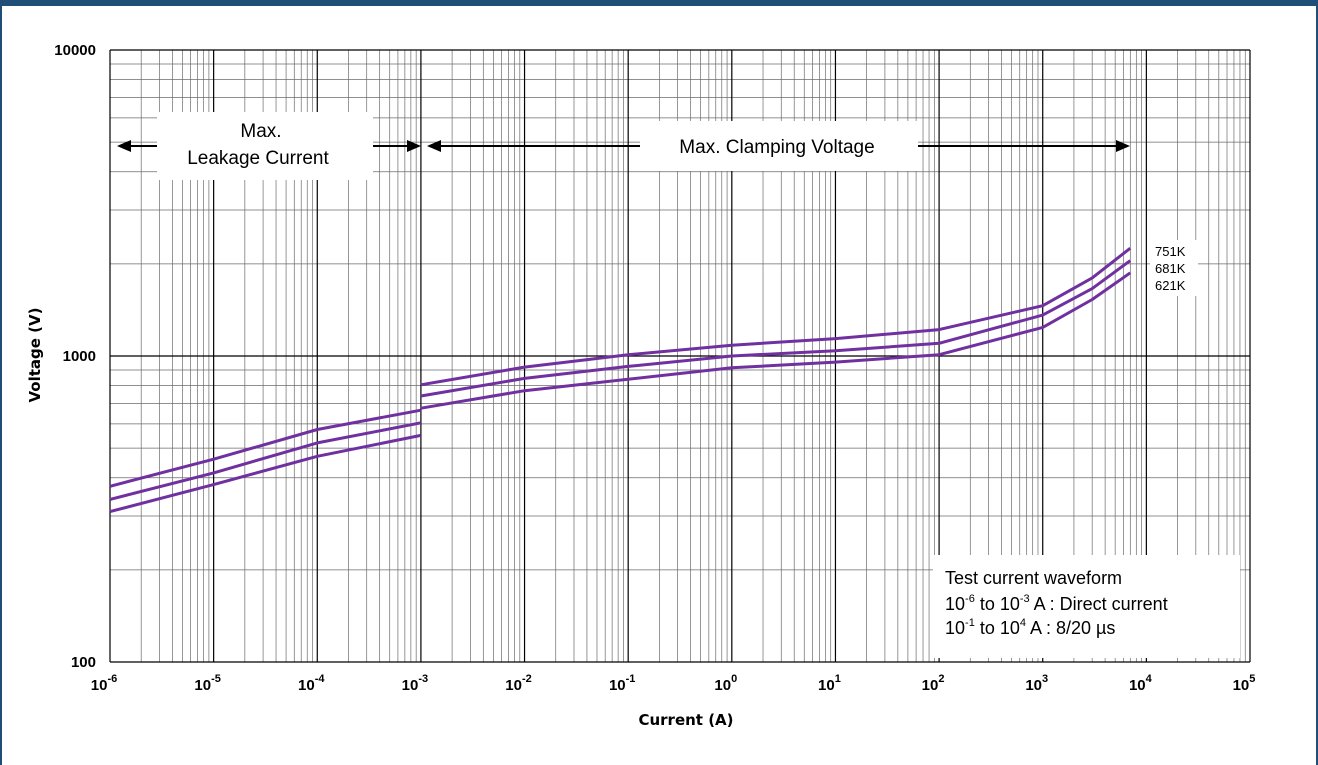 The width and height of the screenshot is (1318, 765). I want to click on leakage-label-line2: Leakage Current, so click(258, 158).